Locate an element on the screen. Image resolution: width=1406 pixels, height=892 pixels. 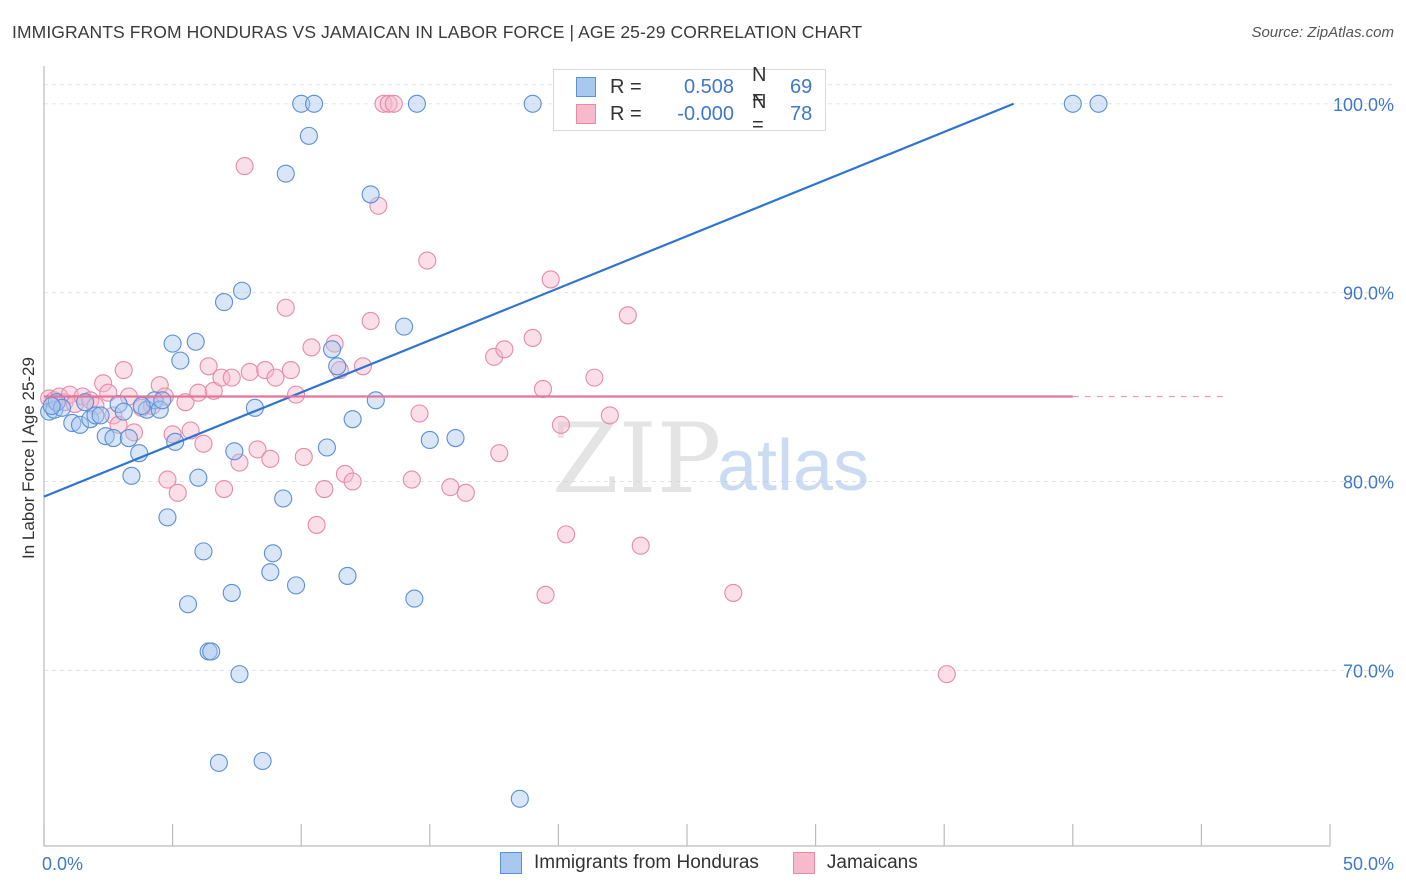
legend-row-jamaicans: R = -0.000 N = 78 is located at coordinates (683, 113).